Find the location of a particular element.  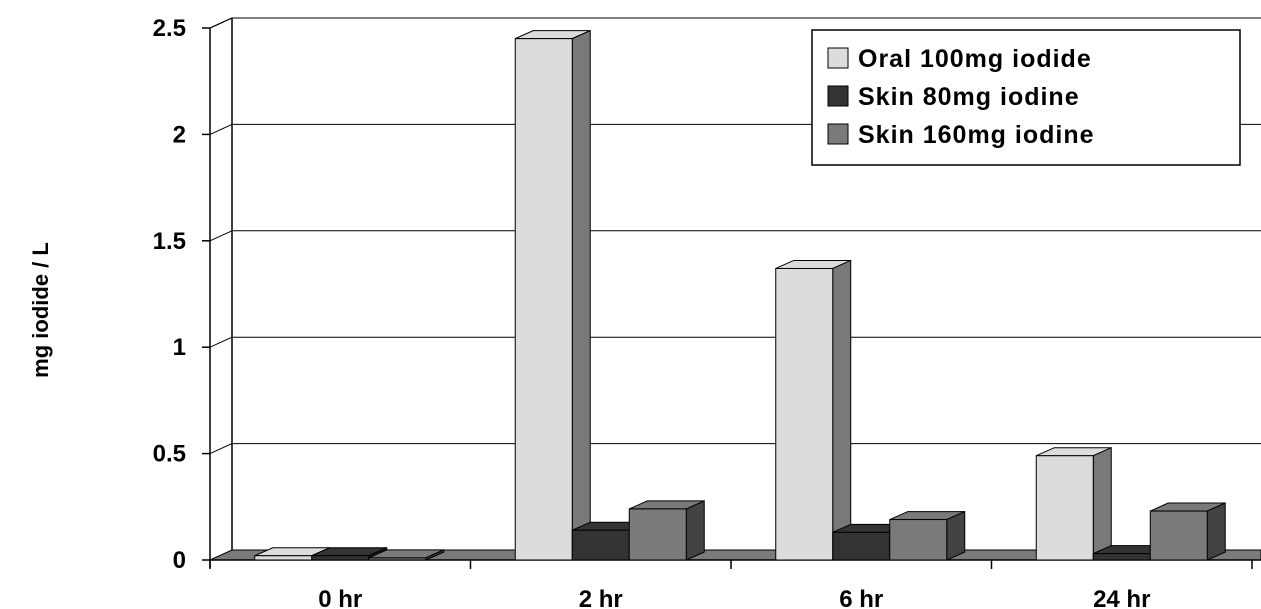

legend-label: Skin 160mg iodine is located at coordinates (976, 135).